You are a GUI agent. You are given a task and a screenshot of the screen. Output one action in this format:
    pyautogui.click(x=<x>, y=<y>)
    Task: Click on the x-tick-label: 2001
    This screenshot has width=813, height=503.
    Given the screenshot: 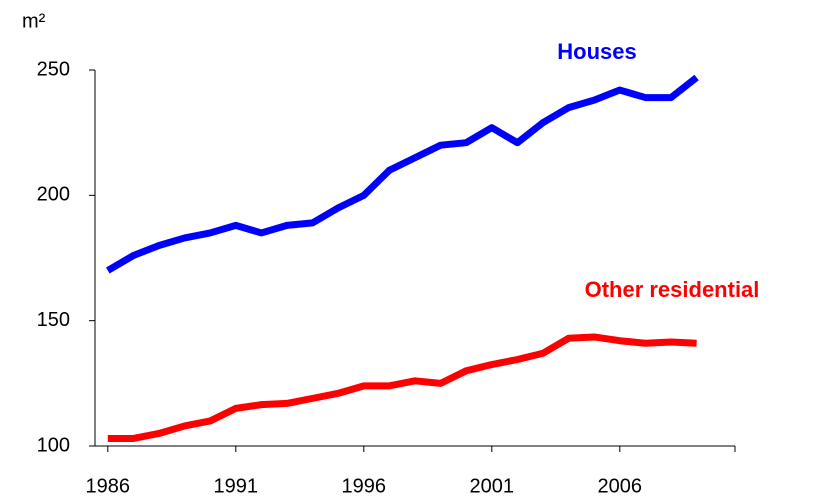 What is the action you would take?
    pyautogui.click(x=492, y=486)
    